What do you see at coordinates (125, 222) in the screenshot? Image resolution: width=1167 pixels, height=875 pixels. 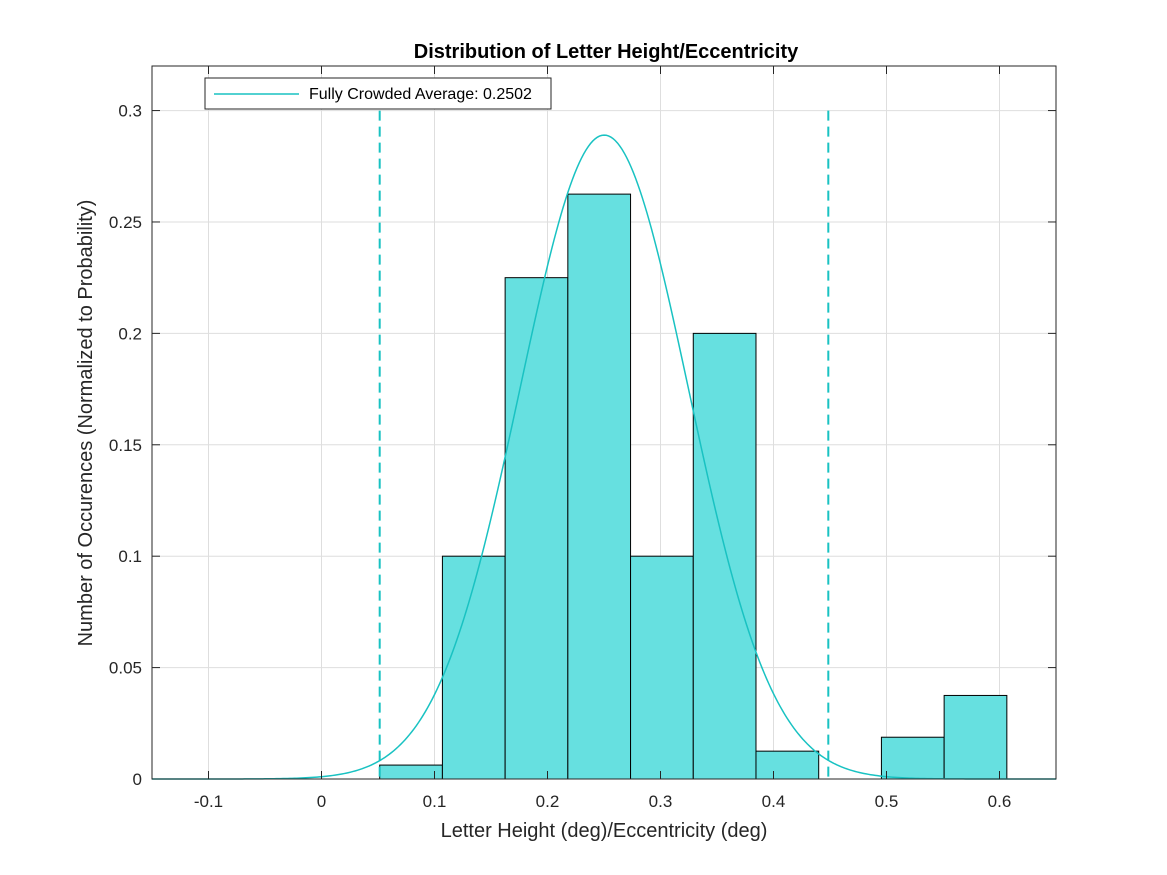 I see `y-tick-label: 0.25` at bounding box center [125, 222].